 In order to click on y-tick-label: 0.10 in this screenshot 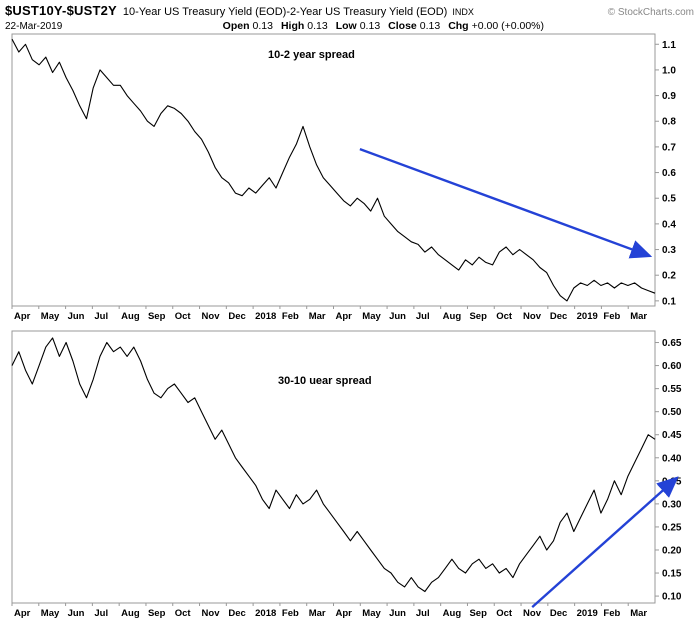, I will do `click(672, 597)`.